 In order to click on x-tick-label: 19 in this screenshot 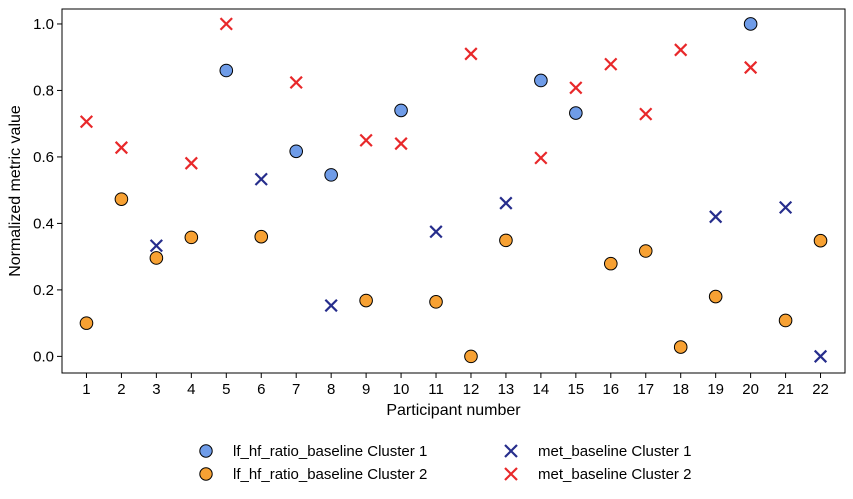, I will do `click(715, 389)`.